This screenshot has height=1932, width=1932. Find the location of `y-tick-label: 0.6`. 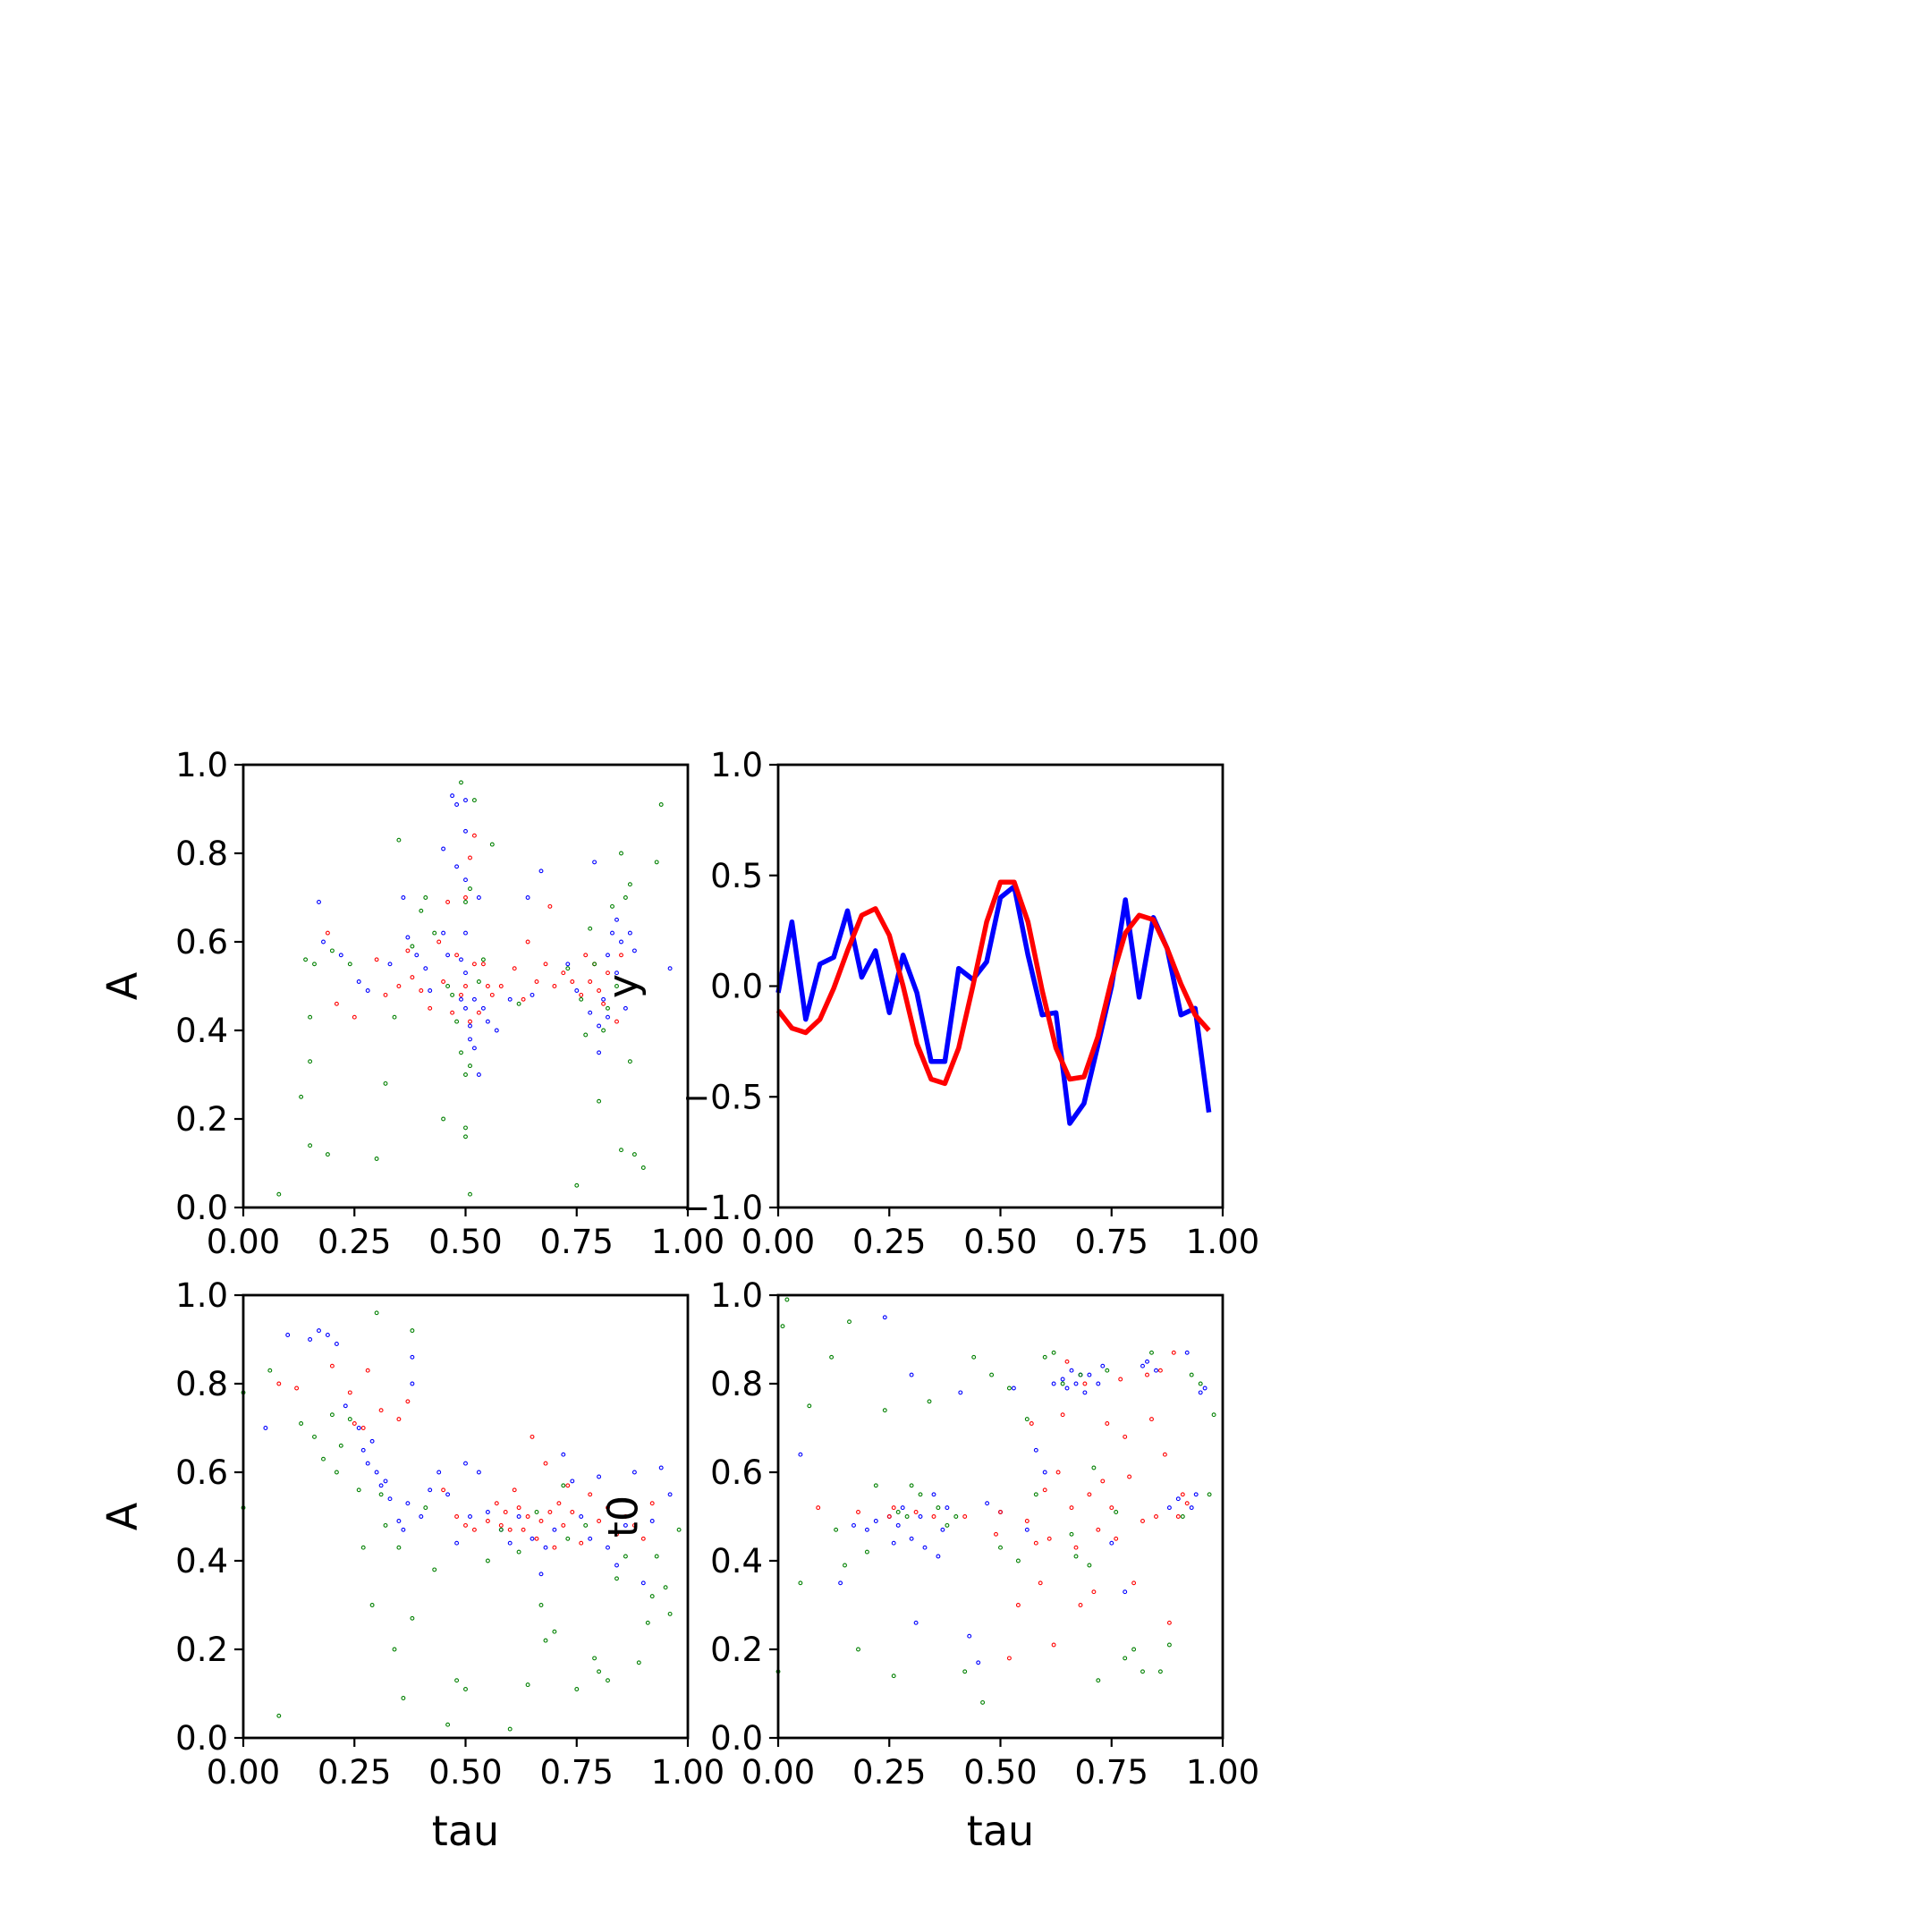

y-tick-label: 0.6 is located at coordinates (201, 942).